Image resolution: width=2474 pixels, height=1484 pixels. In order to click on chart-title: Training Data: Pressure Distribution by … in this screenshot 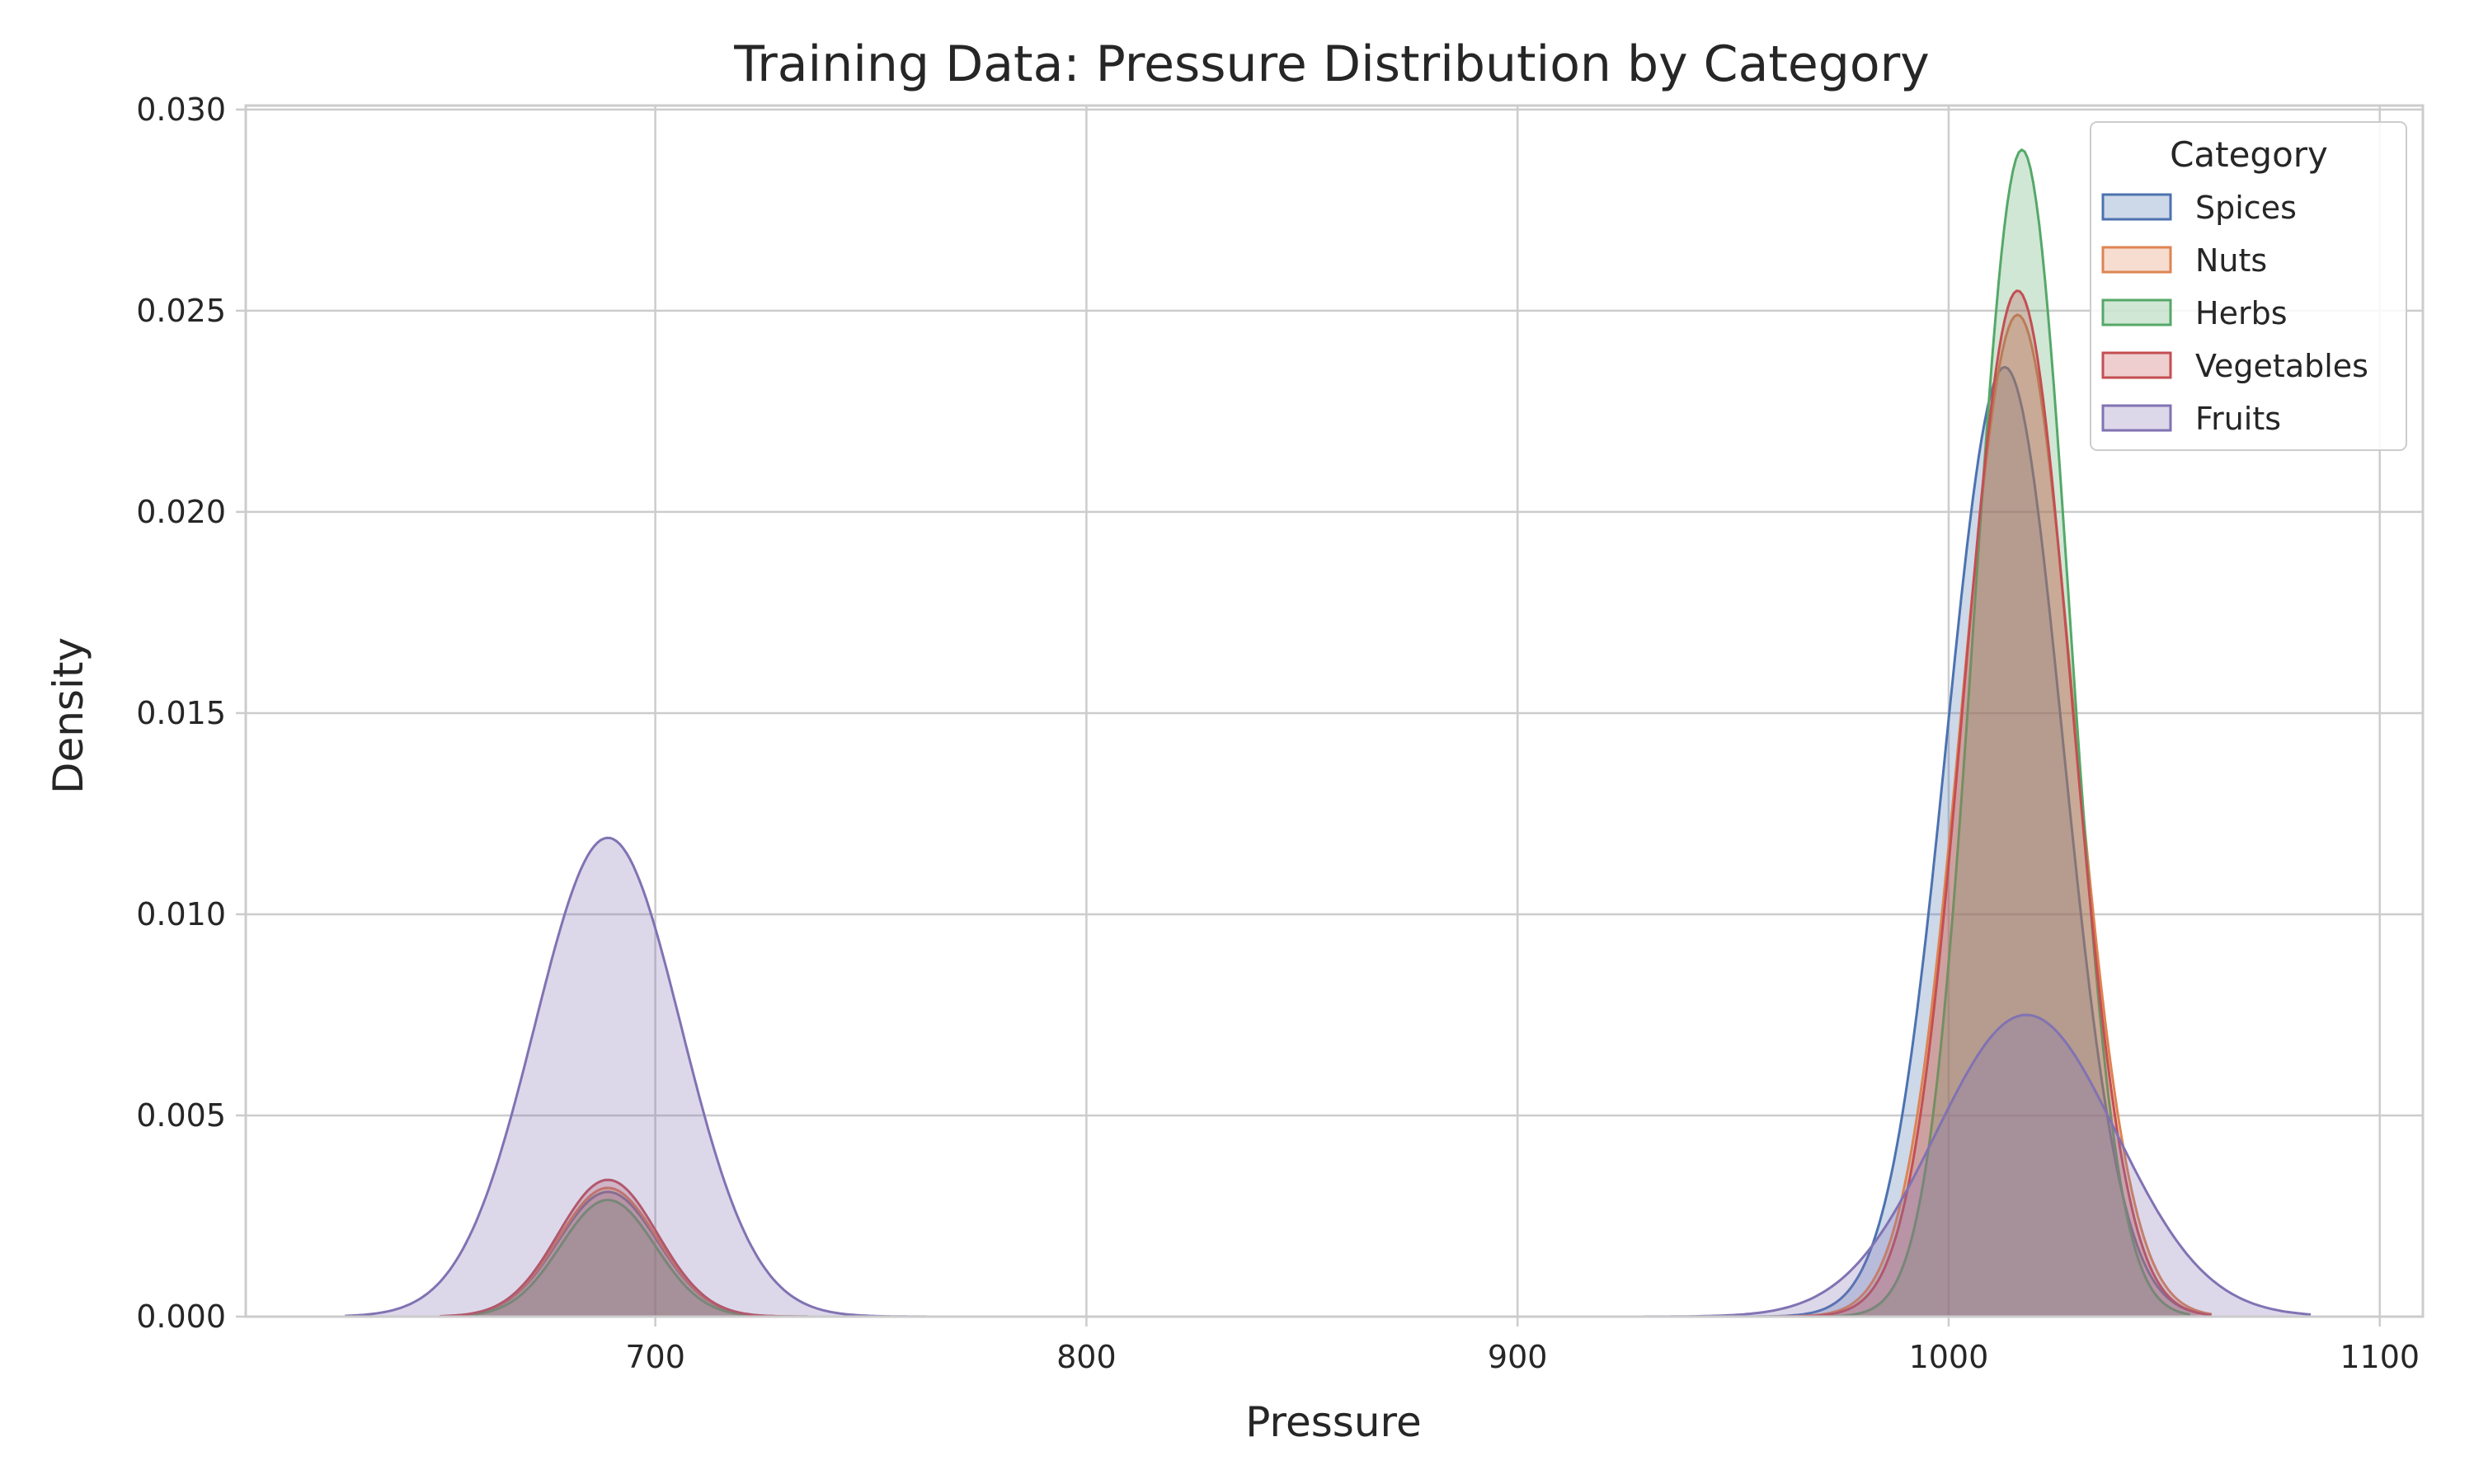, I will do `click(1331, 64)`.